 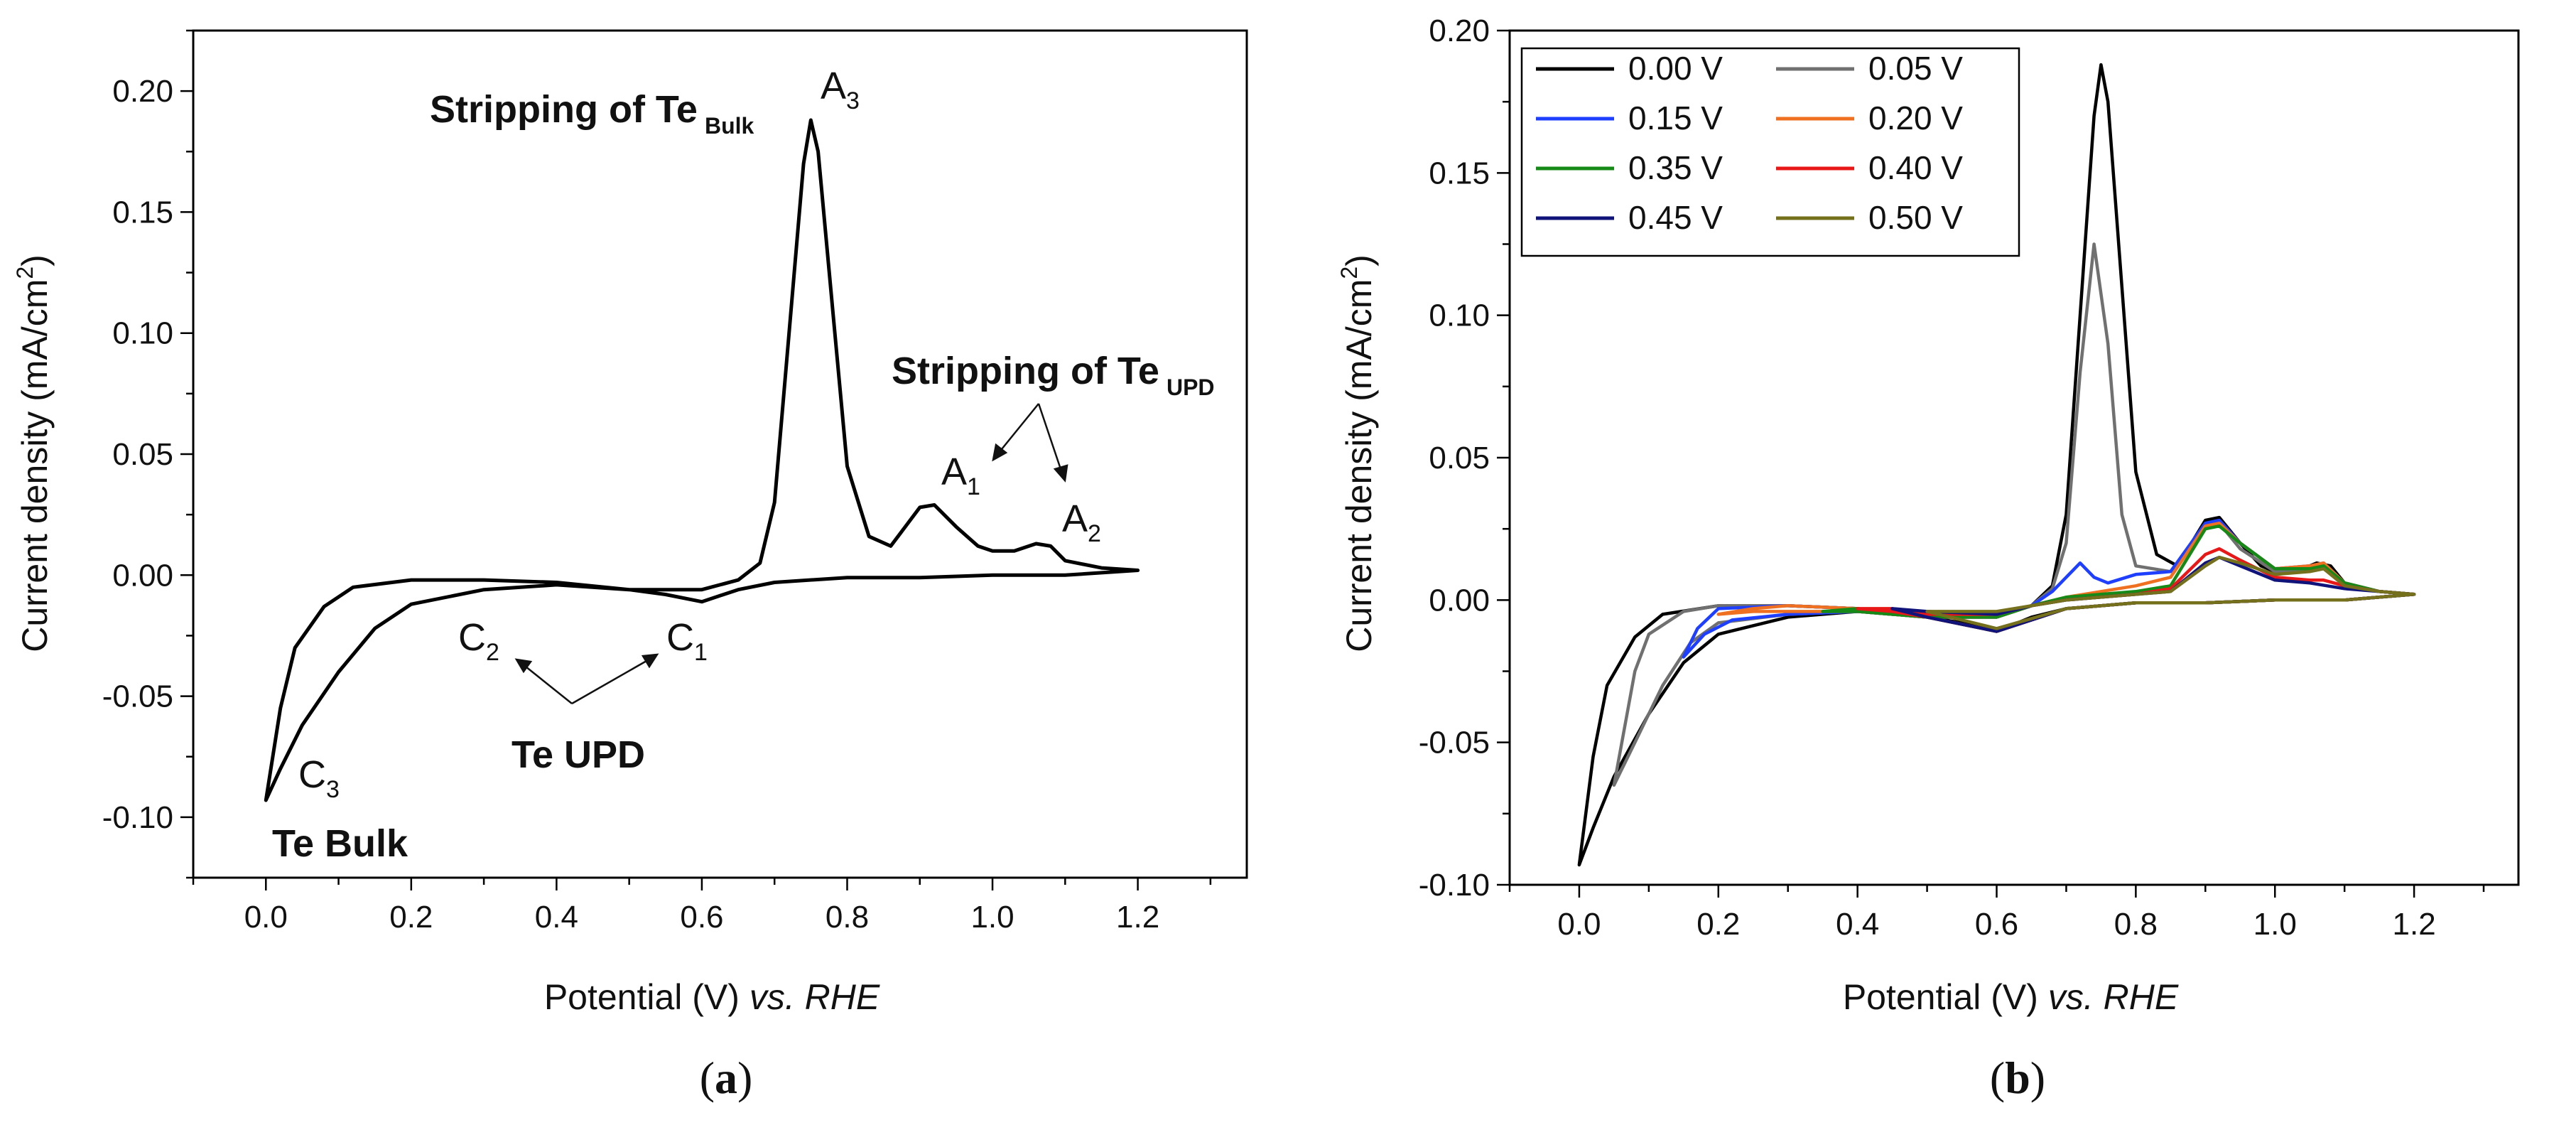 What do you see at coordinates (1675, 218) in the screenshot?
I see `legend-label: 0.45 V` at bounding box center [1675, 218].